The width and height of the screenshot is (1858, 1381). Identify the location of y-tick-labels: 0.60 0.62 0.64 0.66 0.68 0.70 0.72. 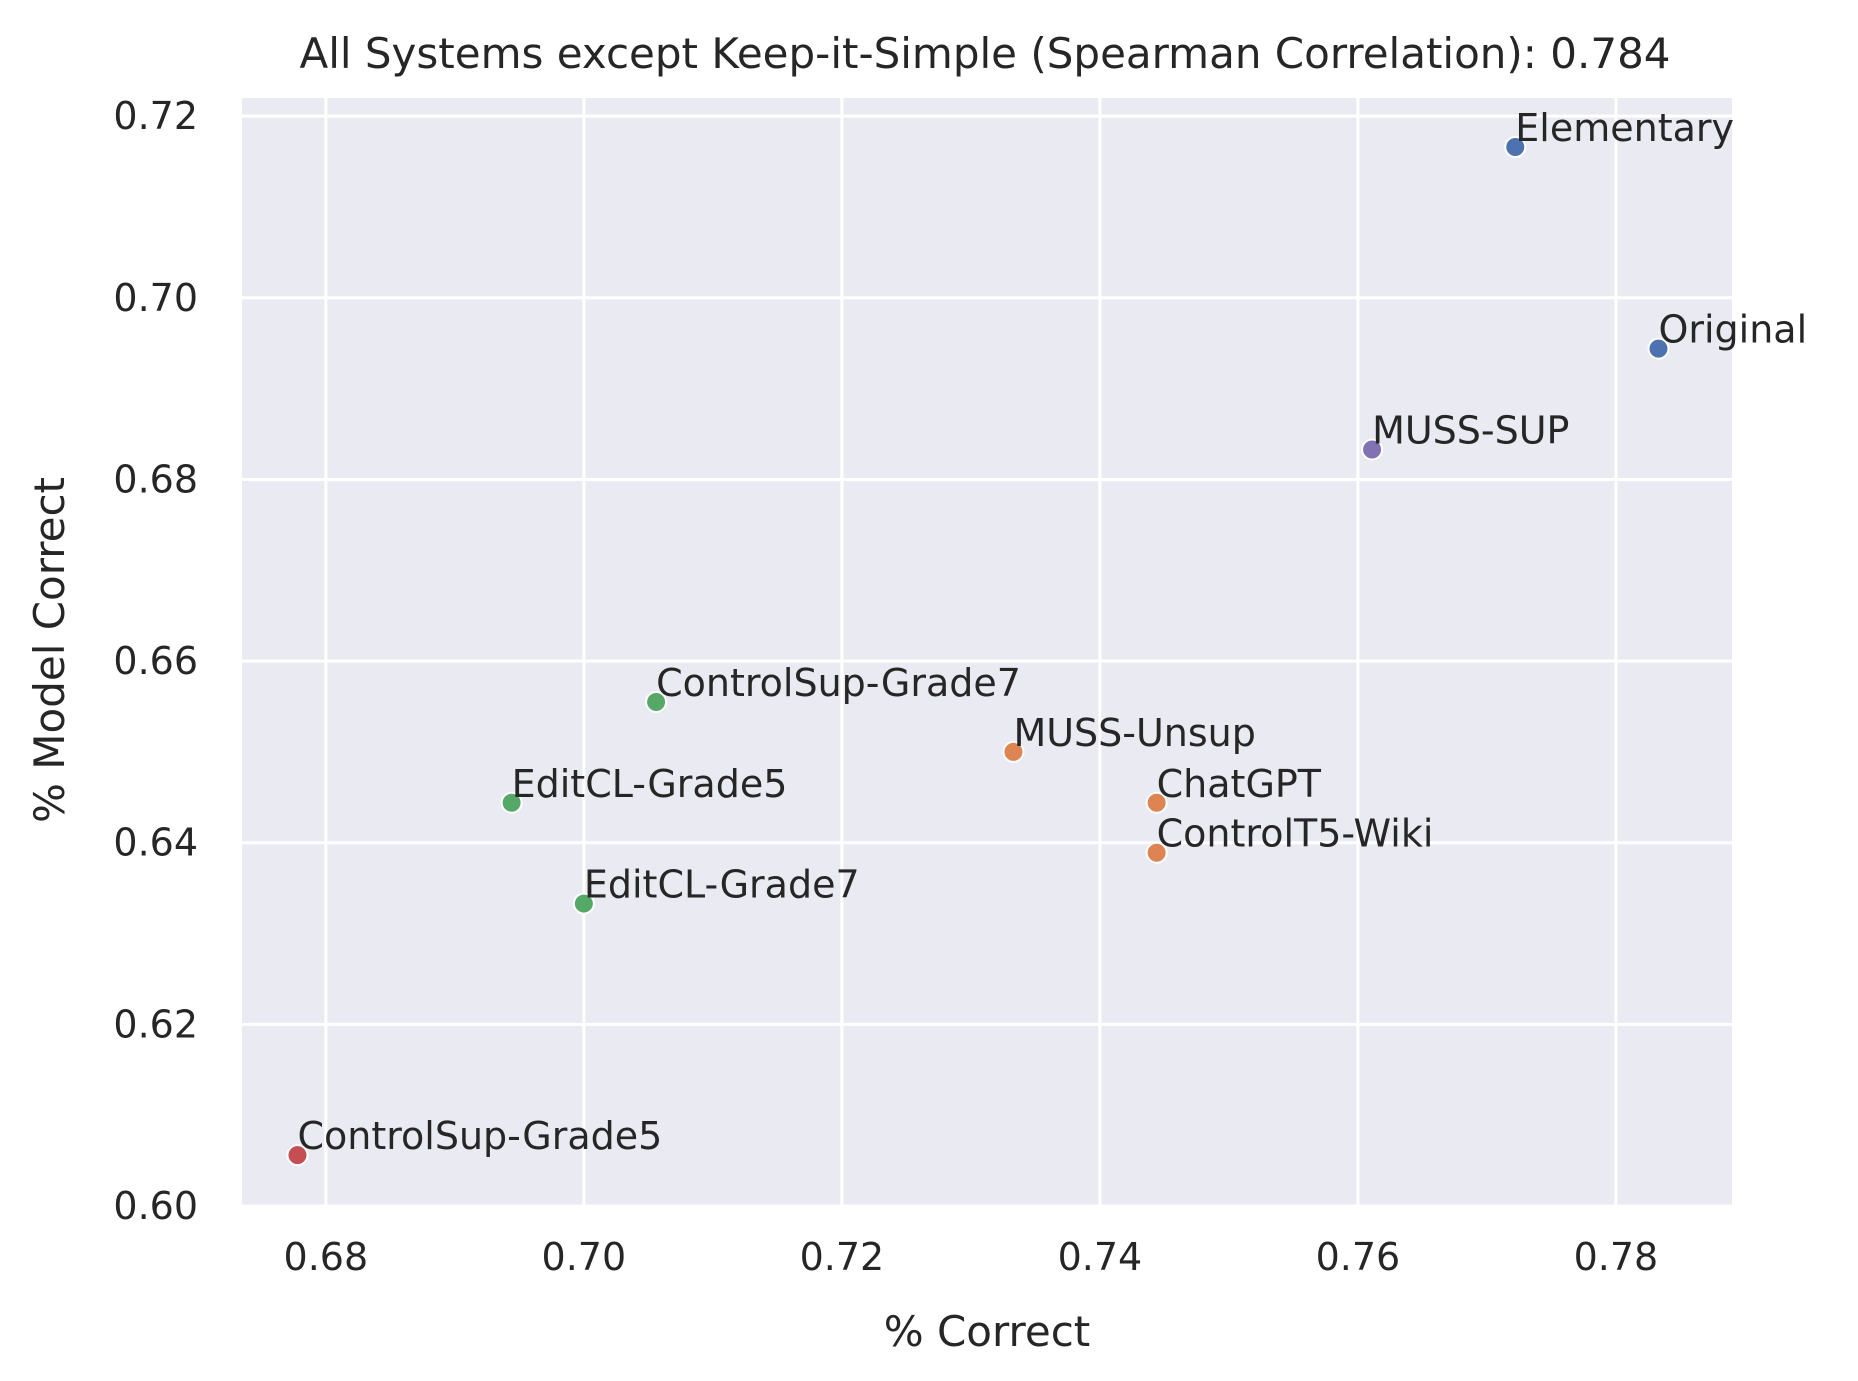
(155, 661).